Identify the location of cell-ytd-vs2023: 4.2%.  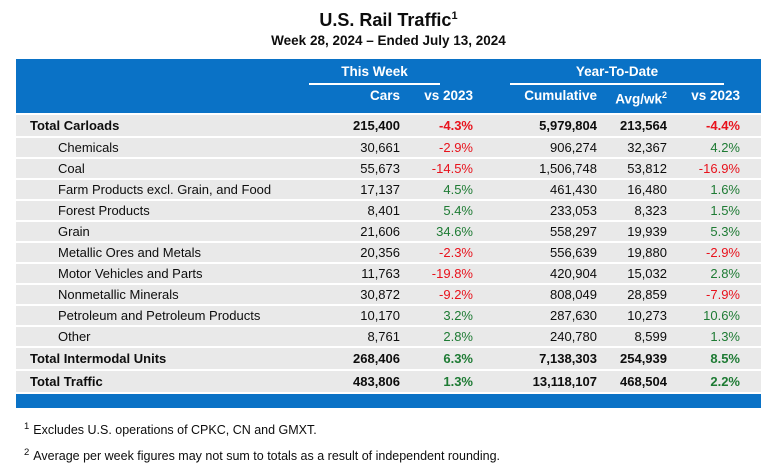
(725, 147).